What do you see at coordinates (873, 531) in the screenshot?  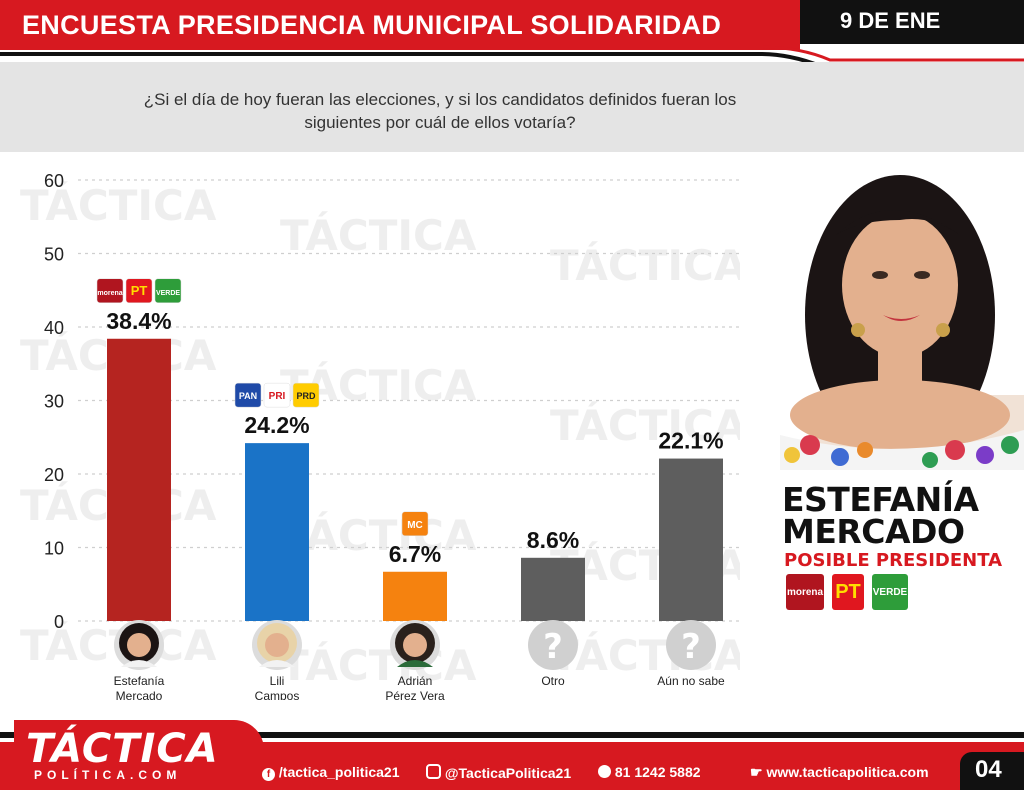 I see `featured-name-line2: MERCADO` at bounding box center [873, 531].